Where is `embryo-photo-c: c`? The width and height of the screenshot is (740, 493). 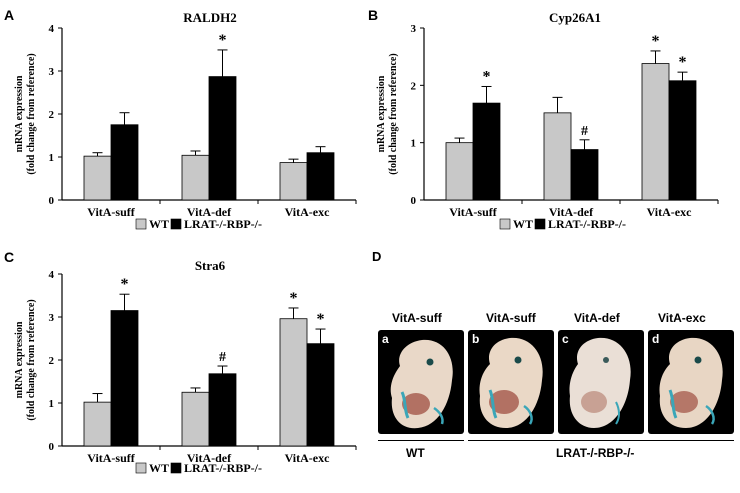 embryo-photo-c: c is located at coordinates (601, 382).